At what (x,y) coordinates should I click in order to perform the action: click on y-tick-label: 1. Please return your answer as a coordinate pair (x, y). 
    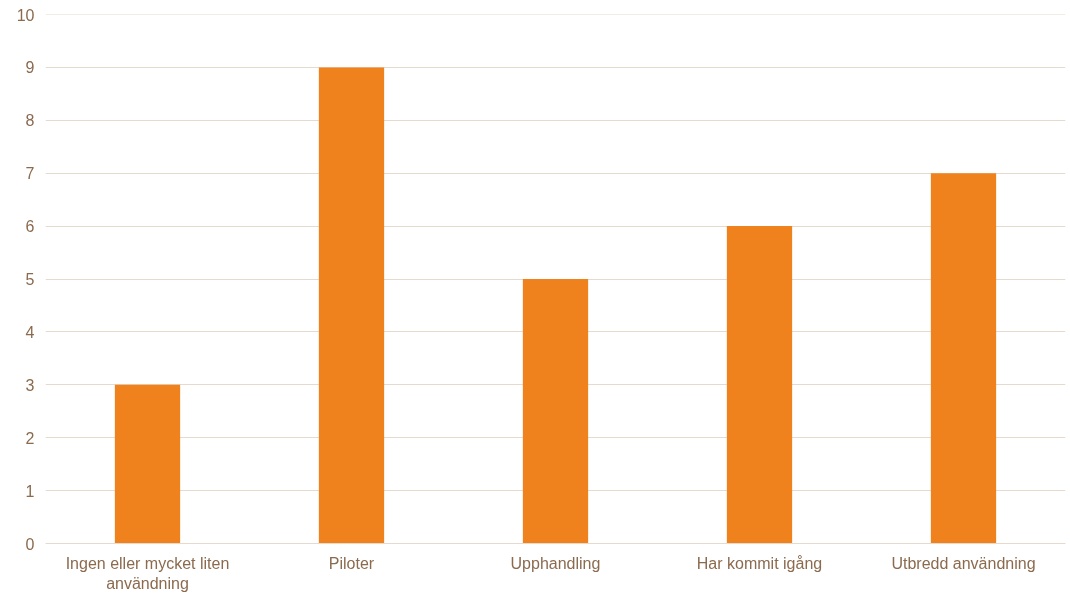
    Looking at the image, I should click on (30, 491).